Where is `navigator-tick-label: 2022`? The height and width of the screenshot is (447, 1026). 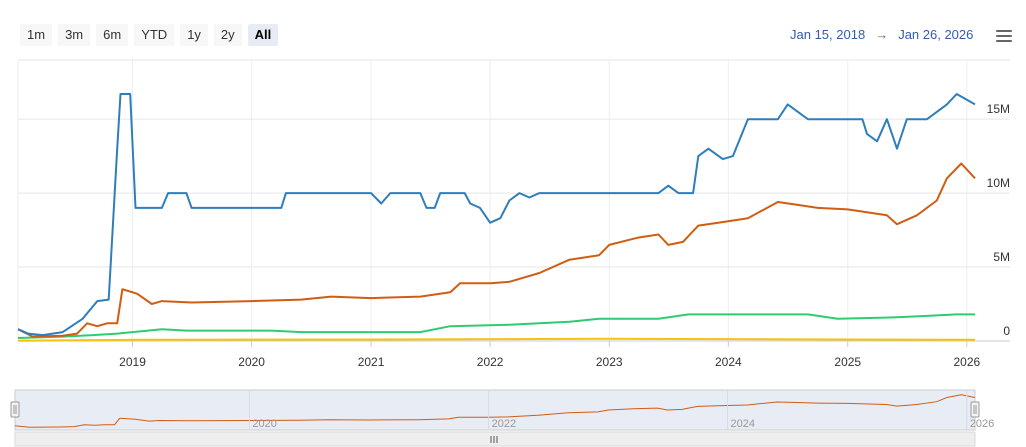 navigator-tick-label: 2022 is located at coordinates (504, 424).